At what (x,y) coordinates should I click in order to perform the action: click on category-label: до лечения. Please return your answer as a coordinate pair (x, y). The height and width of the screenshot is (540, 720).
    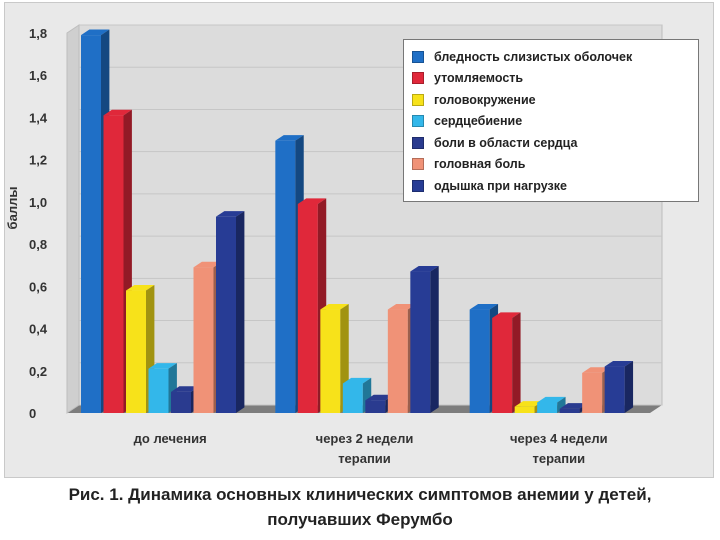
    Looking at the image, I should click on (170, 438).